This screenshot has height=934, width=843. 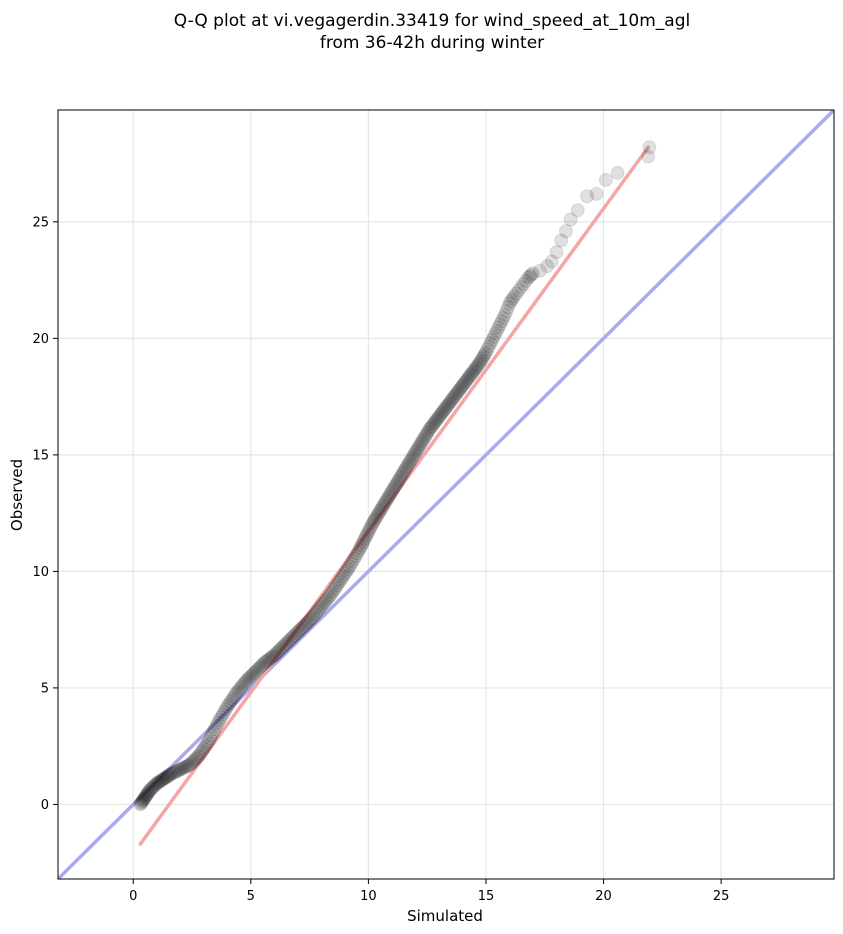 I want to click on y-tick-label: 25, so click(x=40, y=222).